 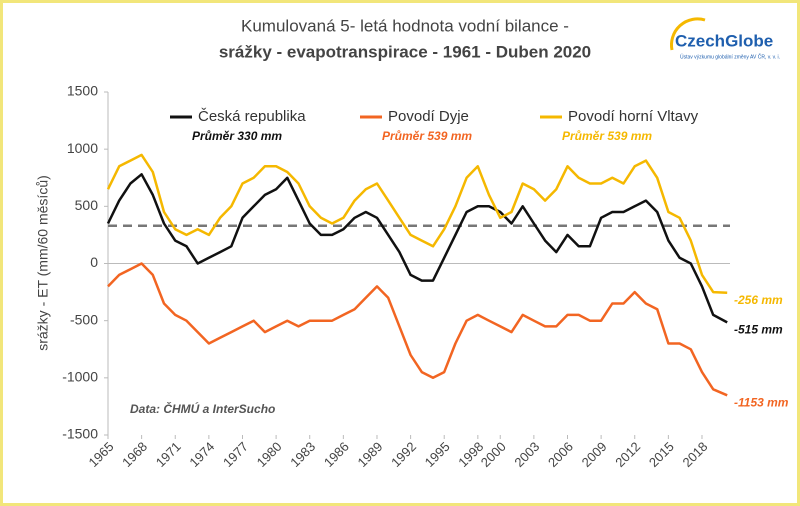 I want to click on y-tick-label: 0, so click(x=94, y=262).